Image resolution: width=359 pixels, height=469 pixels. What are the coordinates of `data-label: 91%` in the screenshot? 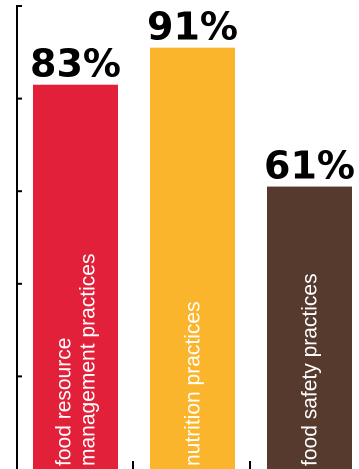 It's located at (192, 27).